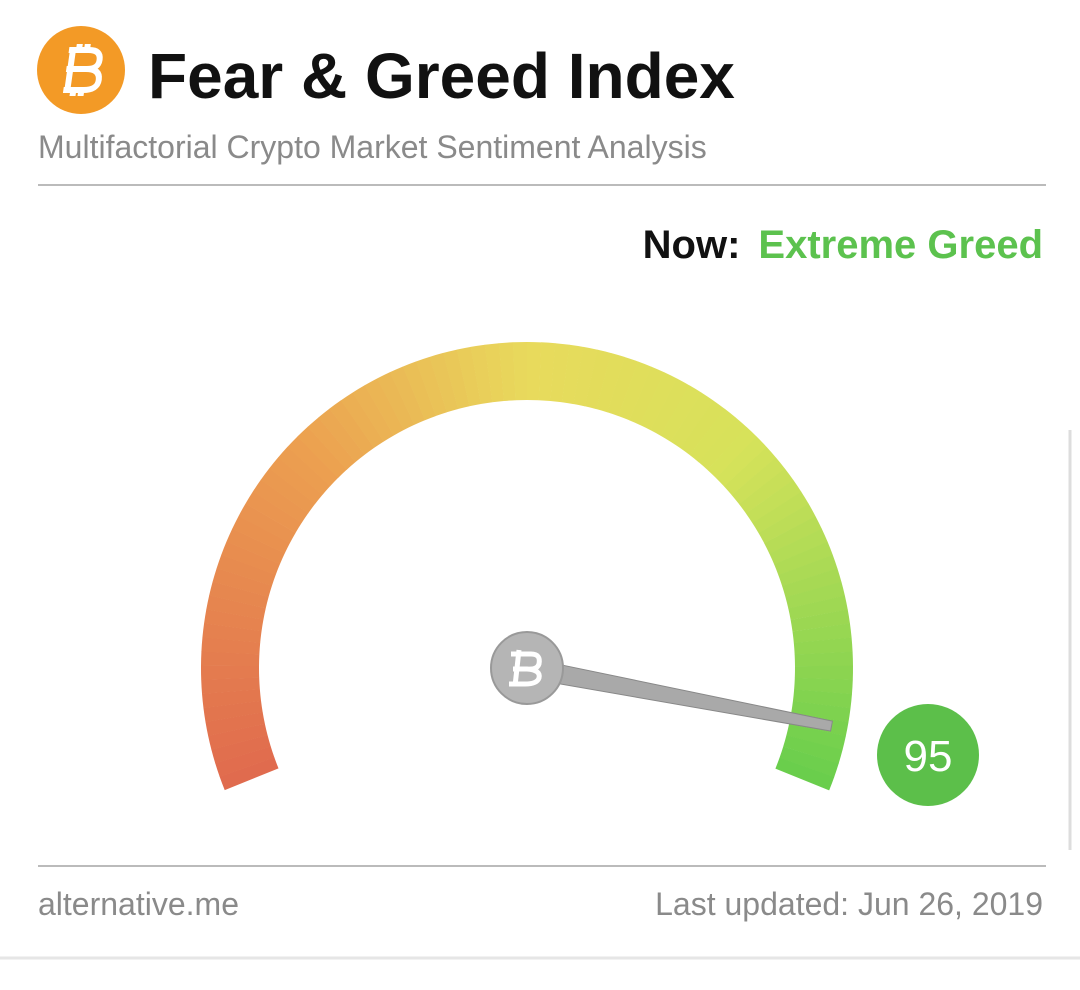  Describe the element at coordinates (900, 245) in the screenshot. I see `status: Extreme Greed` at that location.